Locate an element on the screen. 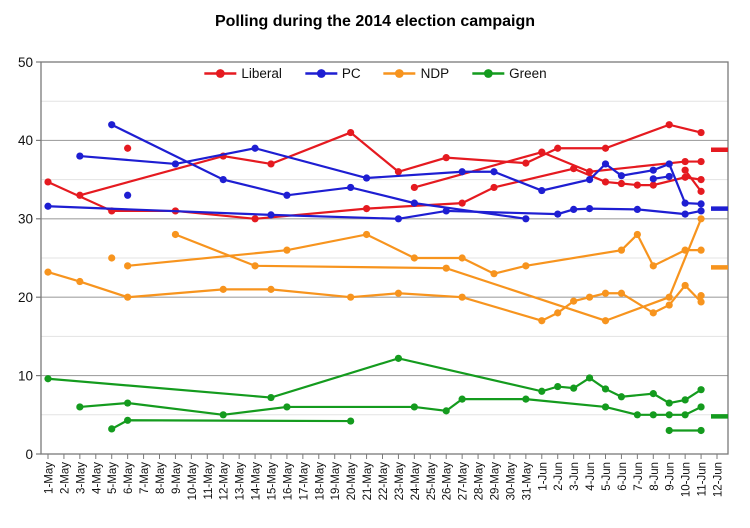 This screenshot has height=528, width=750. x-axis-label-20-May: 20-May is located at coordinates (352, 481).